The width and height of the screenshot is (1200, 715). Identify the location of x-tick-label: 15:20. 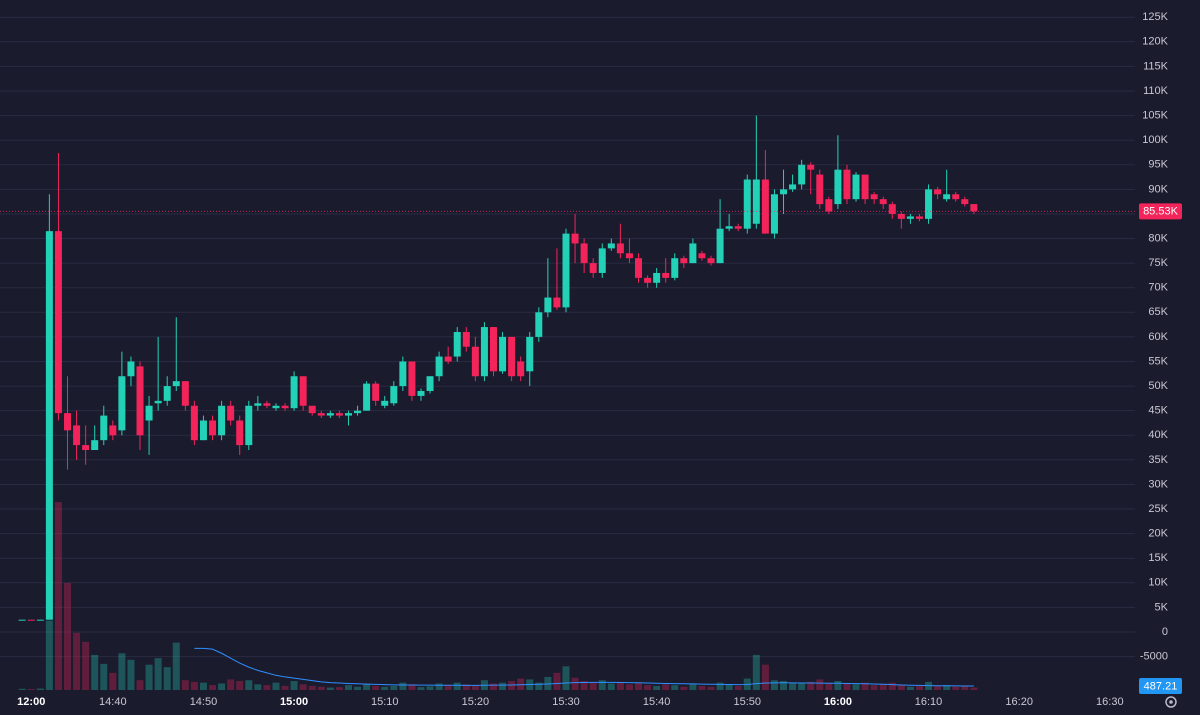
(476, 702).